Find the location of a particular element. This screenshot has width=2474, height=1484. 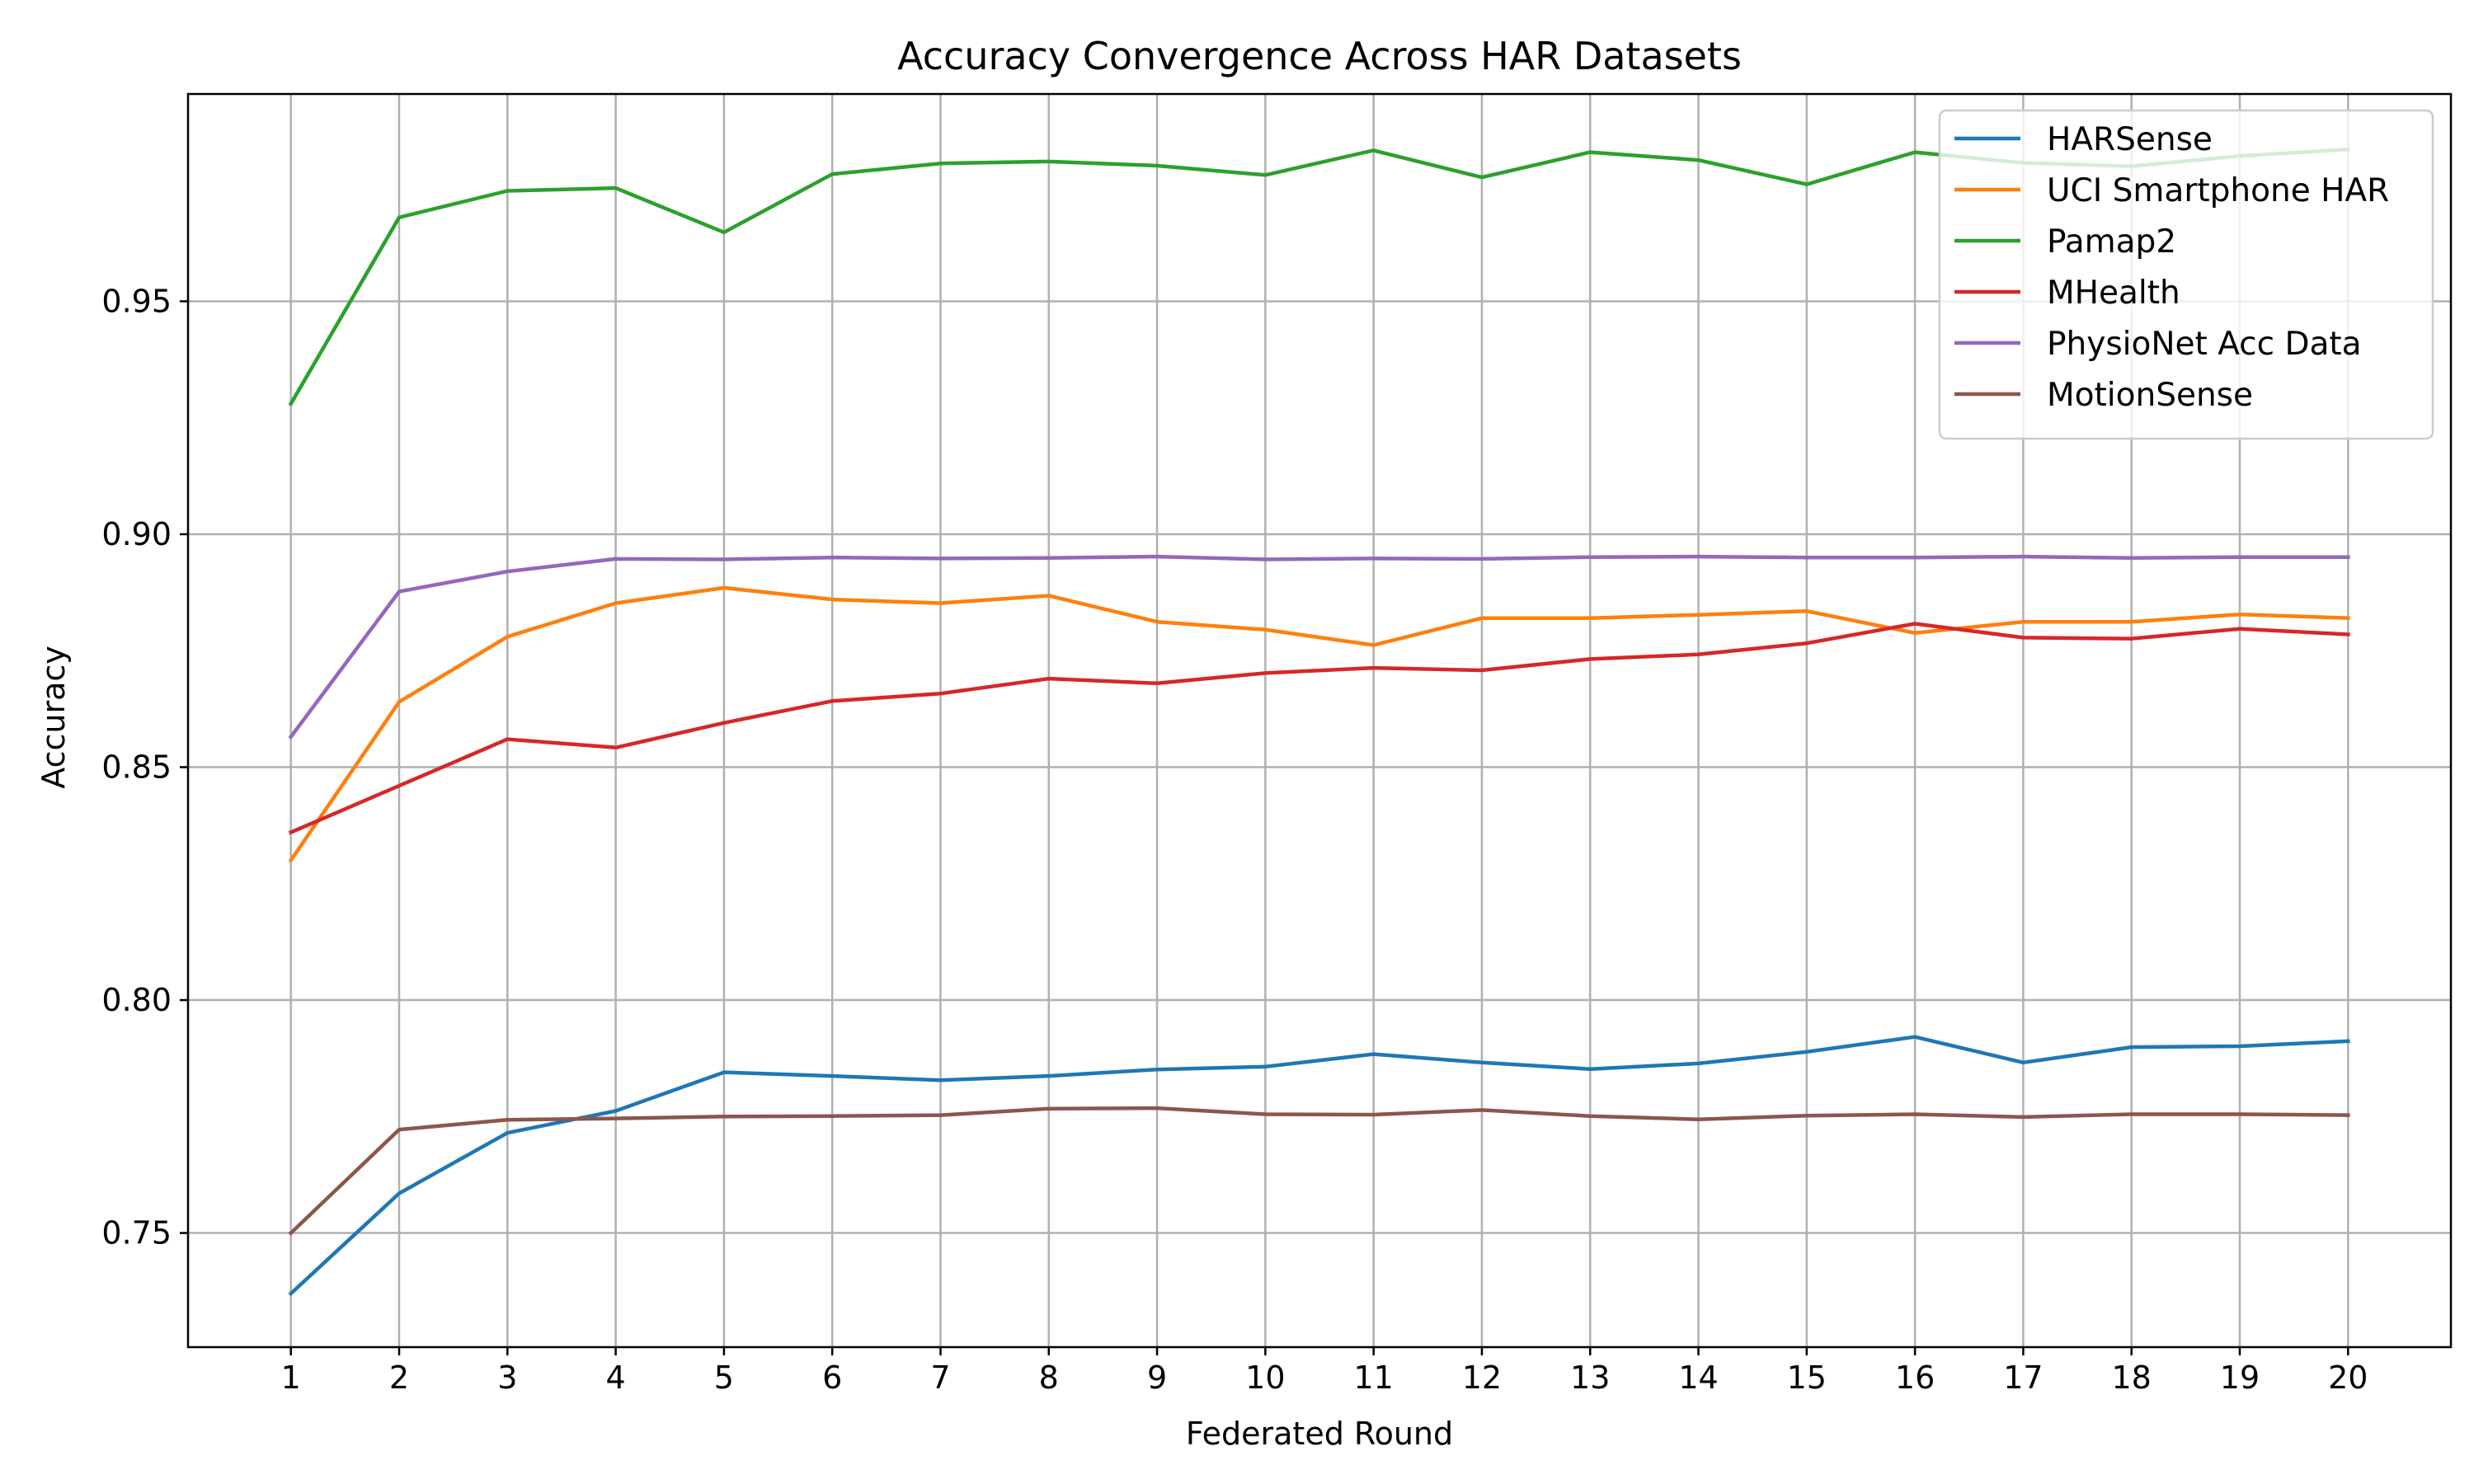

y-tick-label: 0.85 is located at coordinates (136, 767).